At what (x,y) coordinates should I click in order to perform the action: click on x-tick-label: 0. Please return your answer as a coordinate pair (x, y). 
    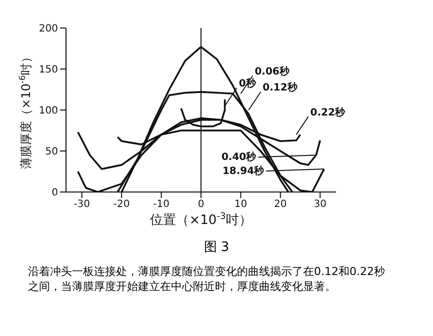
    Looking at the image, I should click on (201, 204).